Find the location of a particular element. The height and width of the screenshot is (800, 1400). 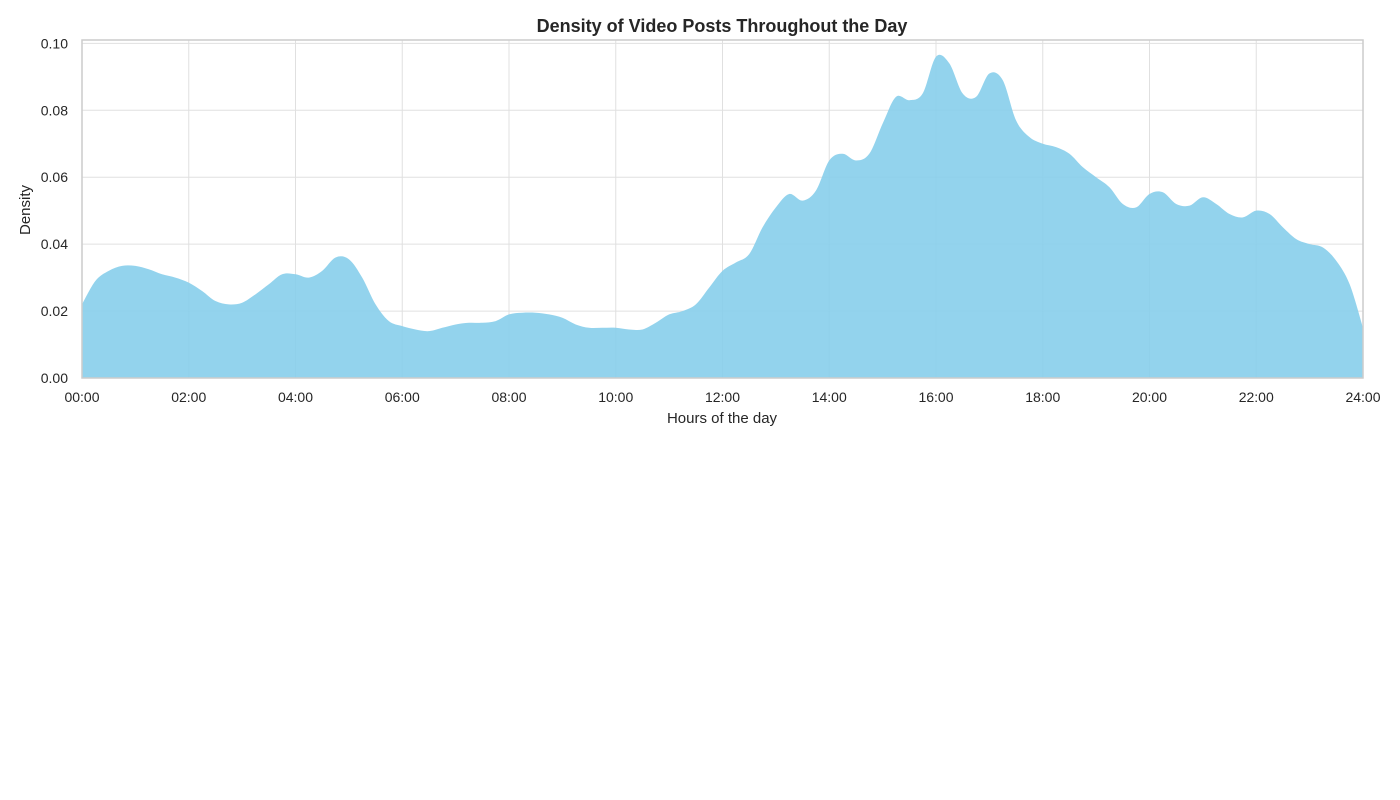

x-tick-label: 16:00 is located at coordinates (935, 397).